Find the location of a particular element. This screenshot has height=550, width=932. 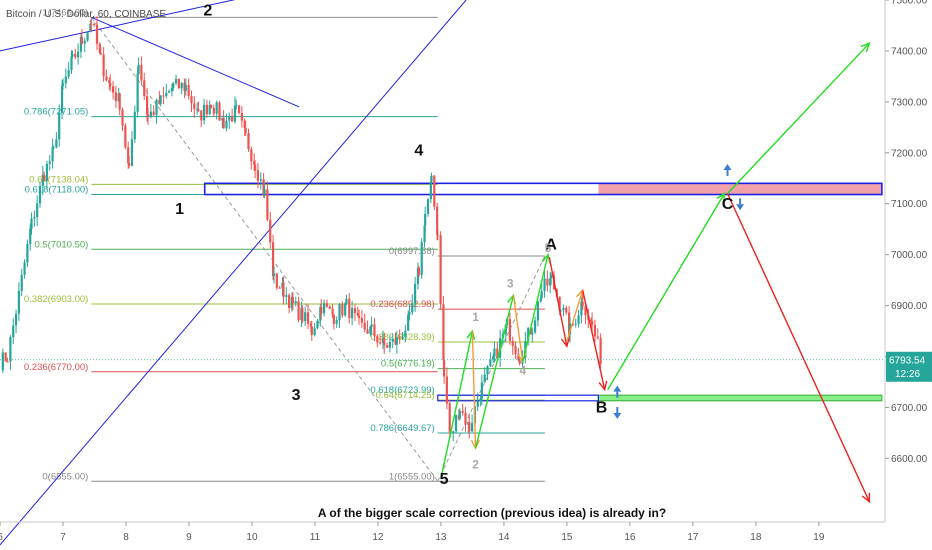

y-tick-label: 6600.00 is located at coordinates (909, 459).